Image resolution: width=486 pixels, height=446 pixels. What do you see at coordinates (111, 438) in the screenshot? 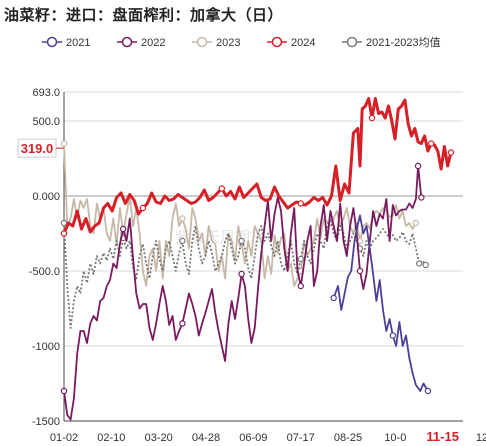
I see `x-tick-label-1: 02-10` at bounding box center [111, 438].